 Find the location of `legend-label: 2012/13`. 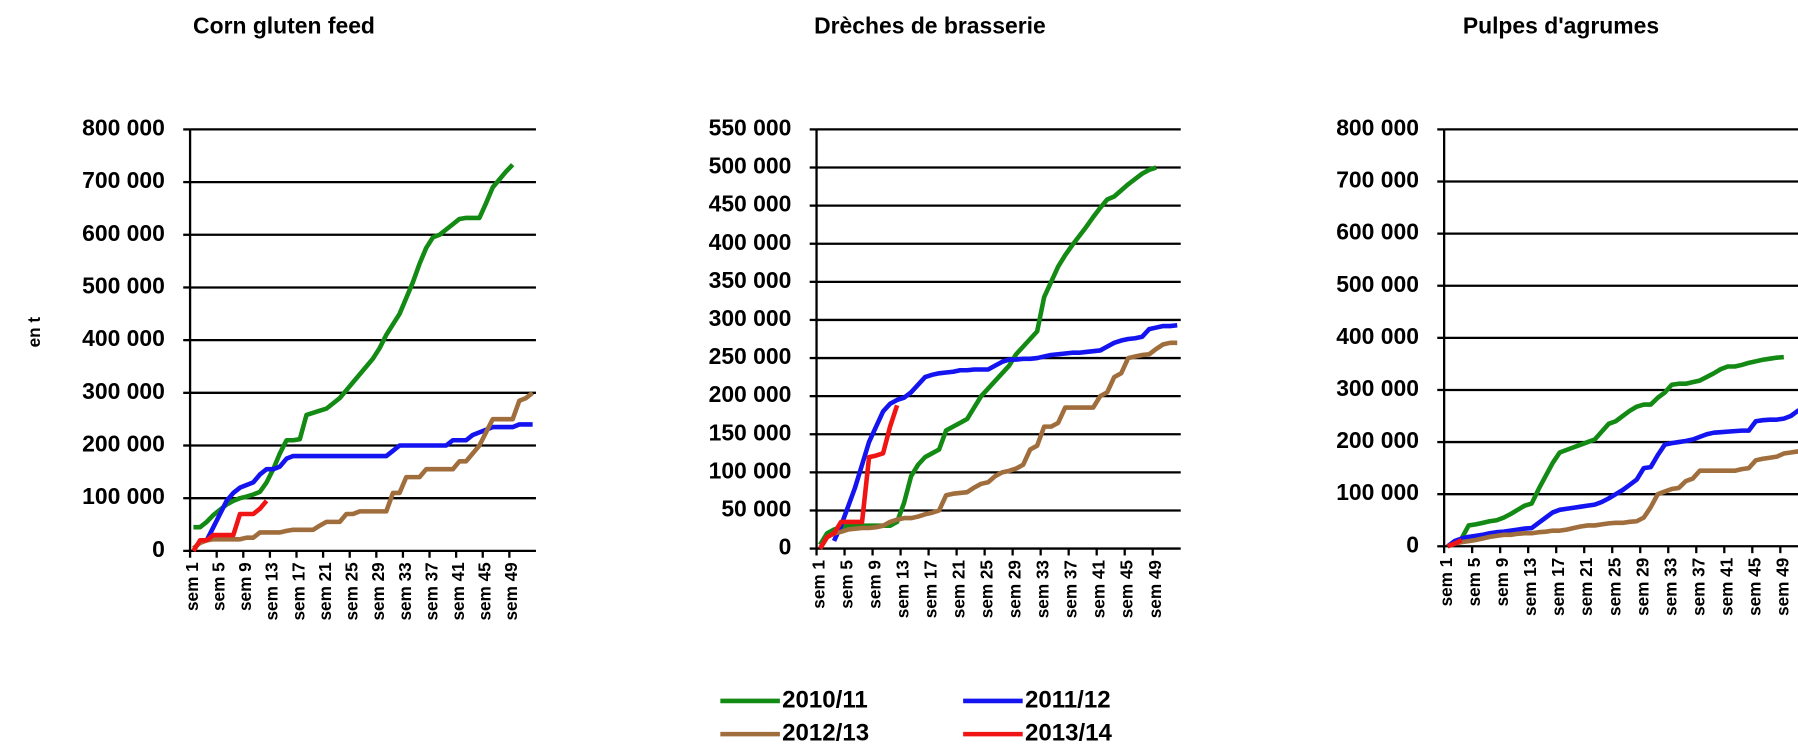

legend-label: 2012/13 is located at coordinates (825, 732).